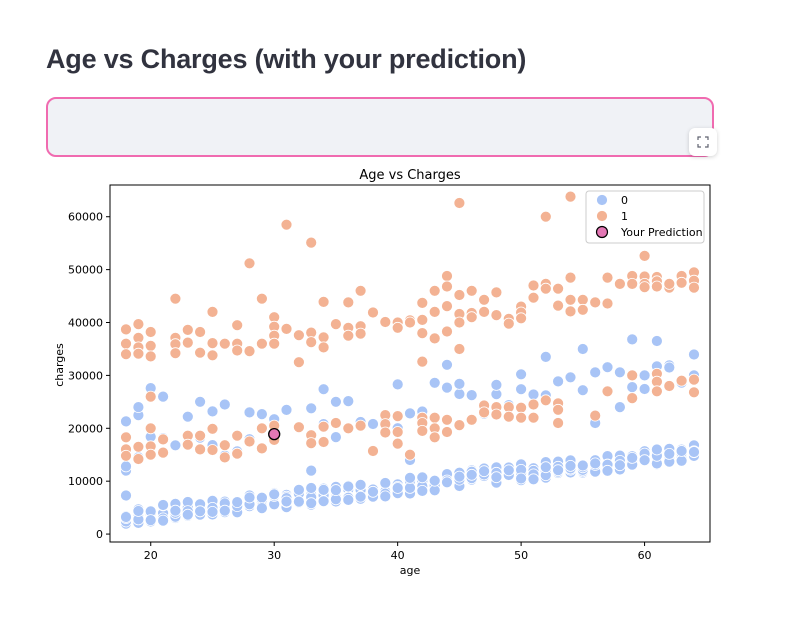  I want to click on x-tick-label: 20, so click(151, 555).